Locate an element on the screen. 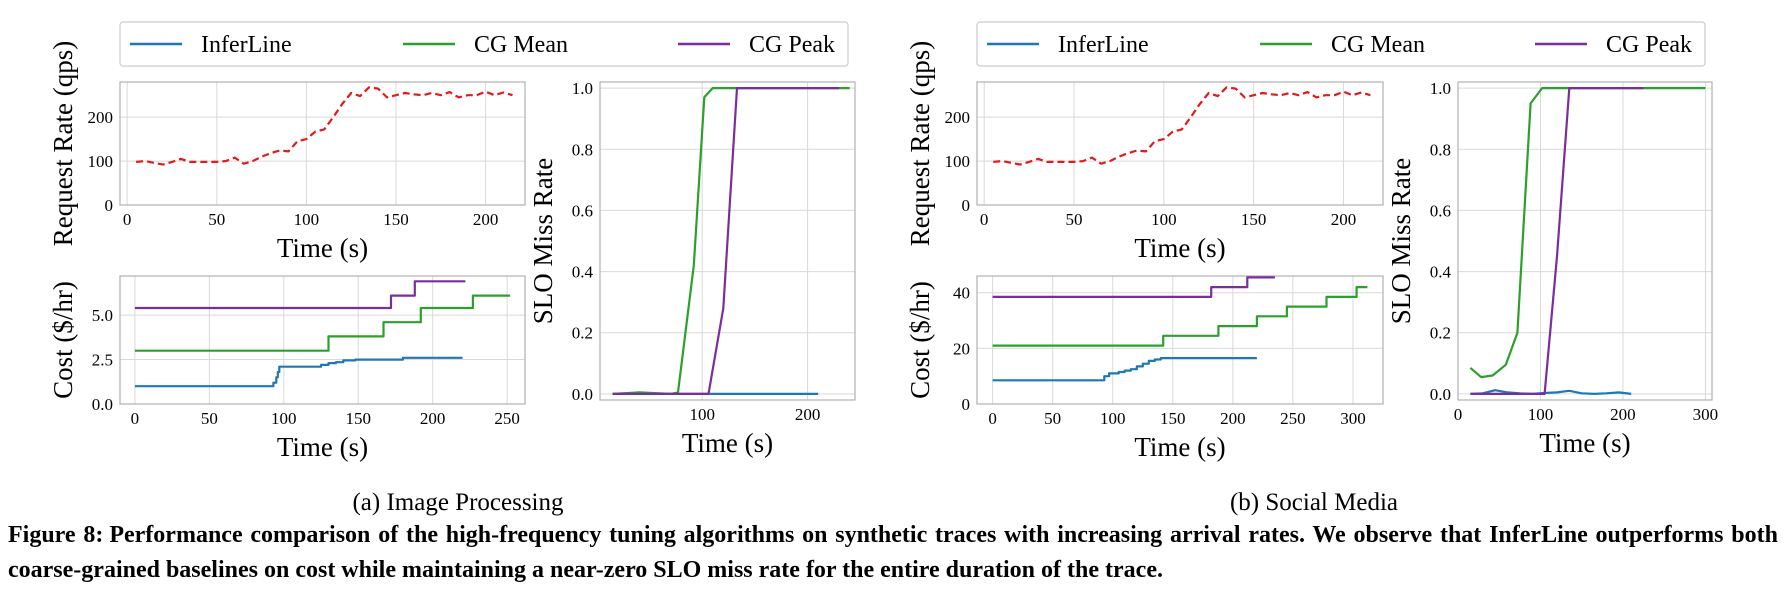 Image resolution: width=1786 pixels, height=602 pixels. legend-label-cg-mean: CG Mean is located at coordinates (1378, 45).